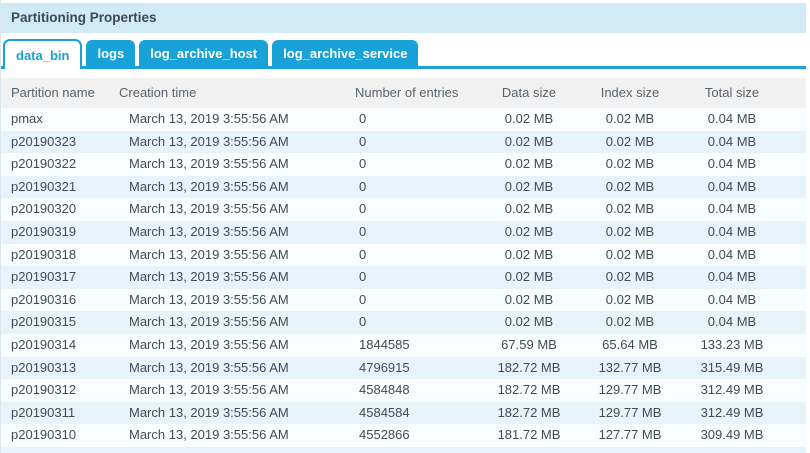 This screenshot has height=453, width=810. I want to click on cell: 67.59 MB, so click(529, 344).